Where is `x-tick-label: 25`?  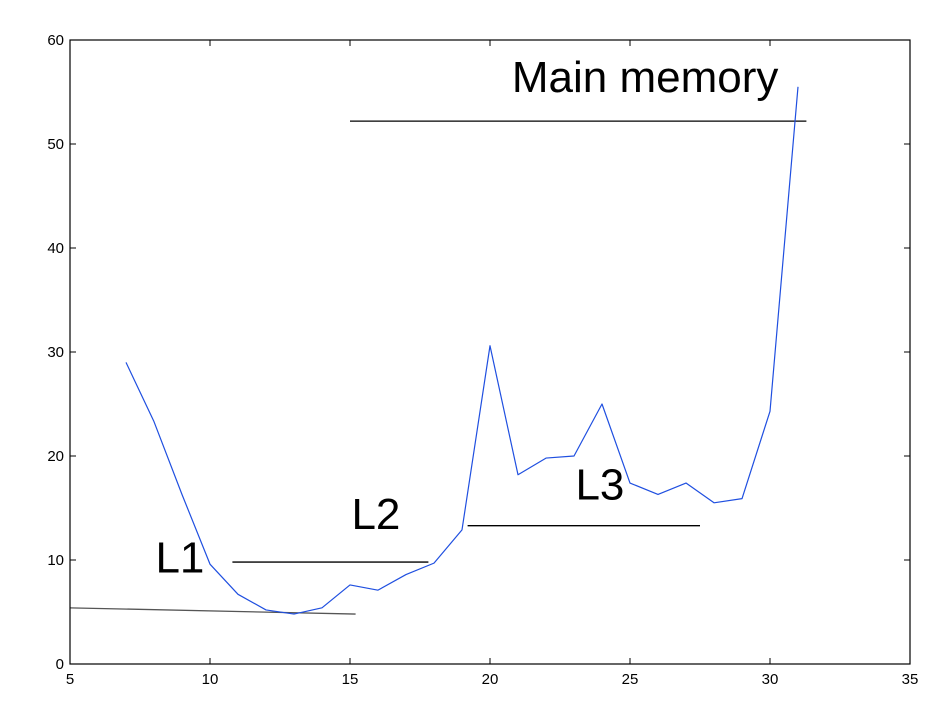
x-tick-label: 25 is located at coordinates (630, 679).